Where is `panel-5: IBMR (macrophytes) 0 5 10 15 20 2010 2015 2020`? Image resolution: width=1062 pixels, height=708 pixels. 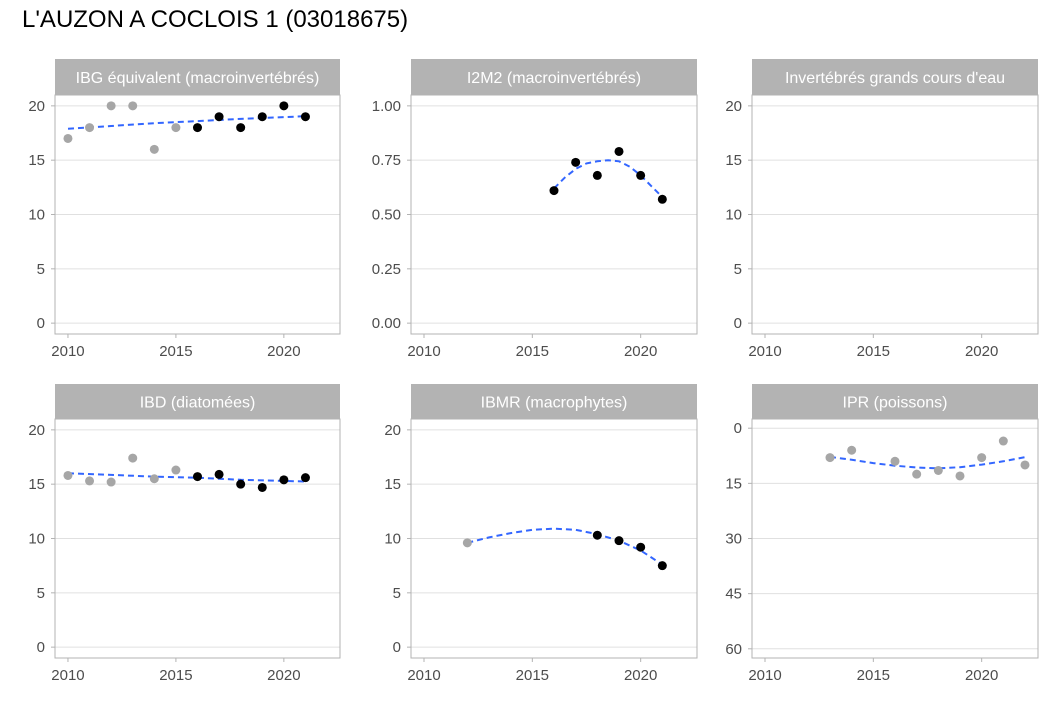
panel-5: IBMR (macrophytes) 0 5 10 15 20 2010 2015 2020 is located at coordinates (541, 534).